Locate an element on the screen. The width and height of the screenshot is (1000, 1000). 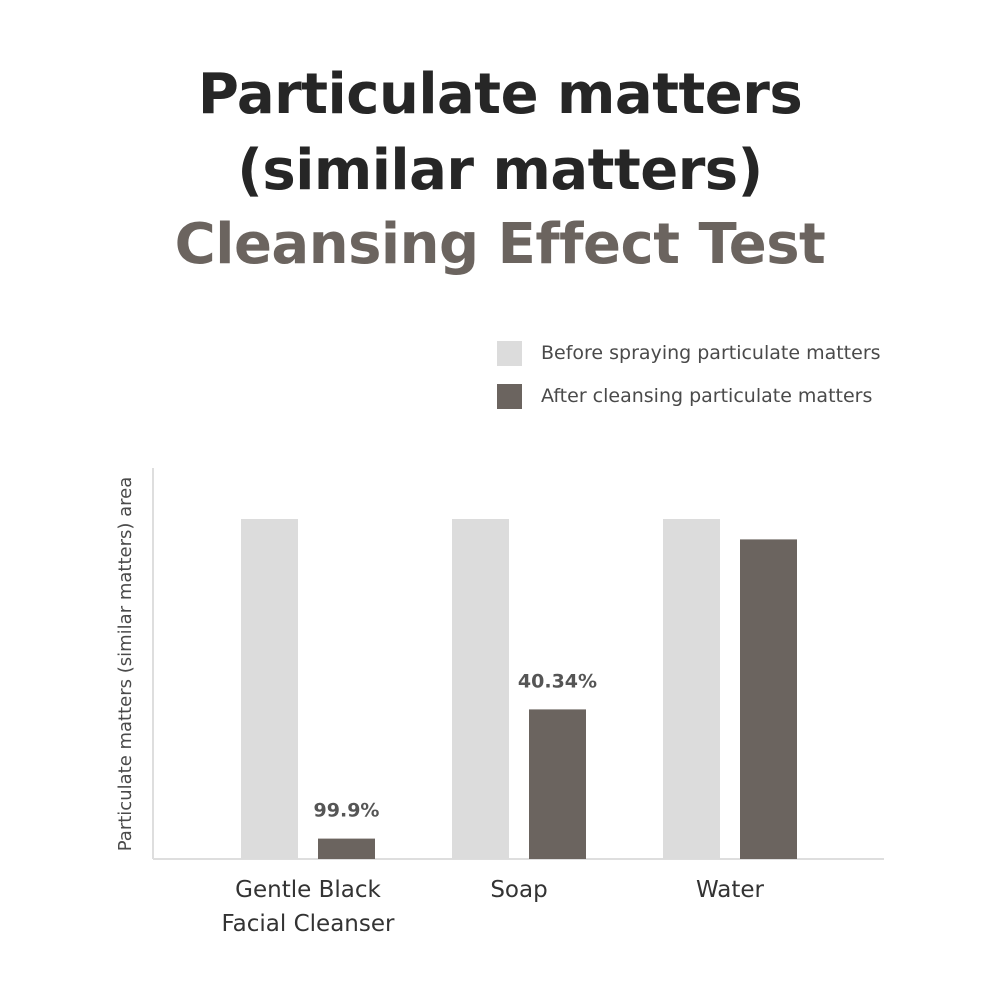
category-label-0: Gentle Black Facial Cleanser is located at coordinates (308, 907).